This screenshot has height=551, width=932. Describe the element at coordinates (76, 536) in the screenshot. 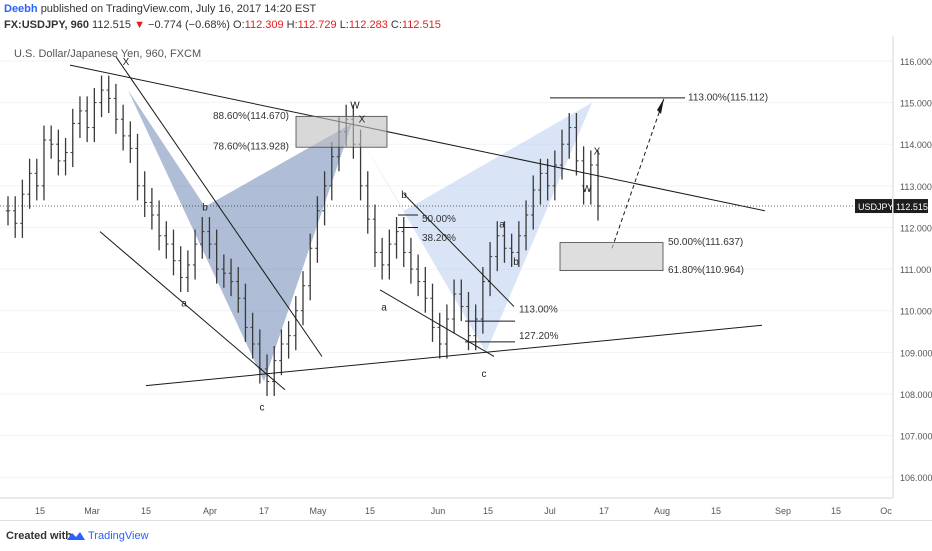

I see `tradingview-logo-icon` at that location.